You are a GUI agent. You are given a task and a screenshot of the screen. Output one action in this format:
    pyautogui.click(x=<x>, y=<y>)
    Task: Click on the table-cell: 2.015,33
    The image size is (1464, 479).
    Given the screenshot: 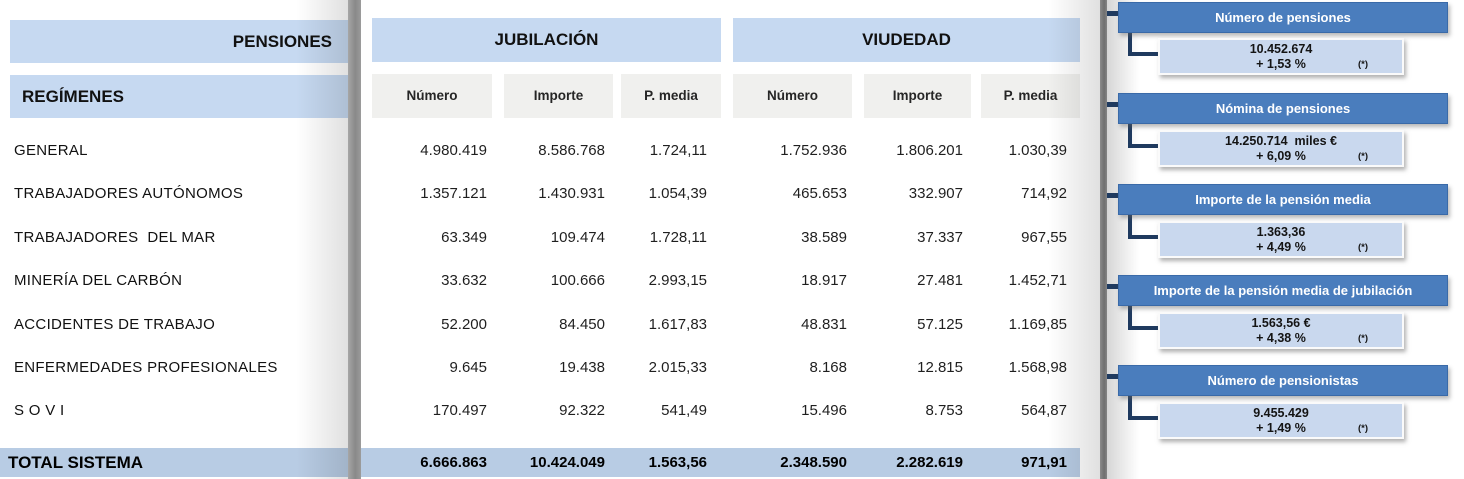 What is the action you would take?
    pyautogui.click(x=677, y=367)
    